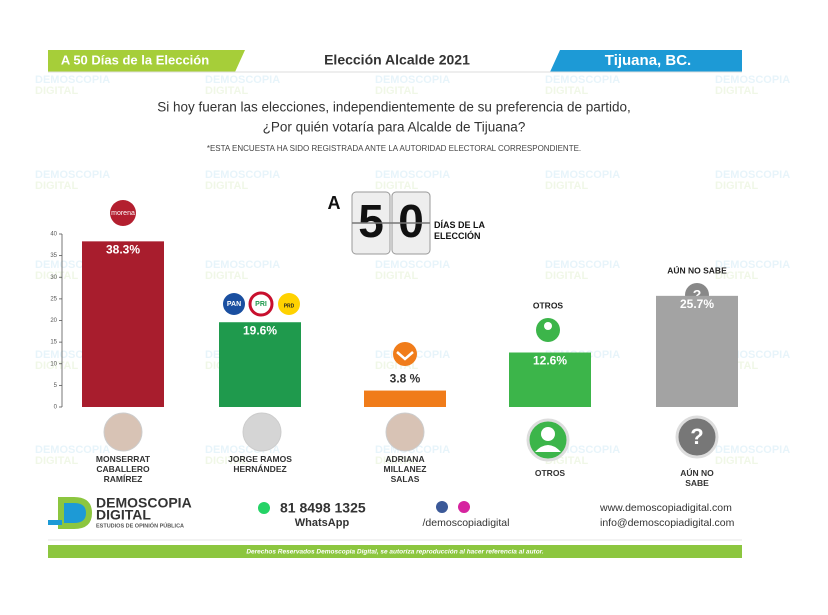 The height and width of the screenshot is (615, 828). Describe the element at coordinates (123, 515) in the screenshot. I see `brand: DIGITAL` at that location.